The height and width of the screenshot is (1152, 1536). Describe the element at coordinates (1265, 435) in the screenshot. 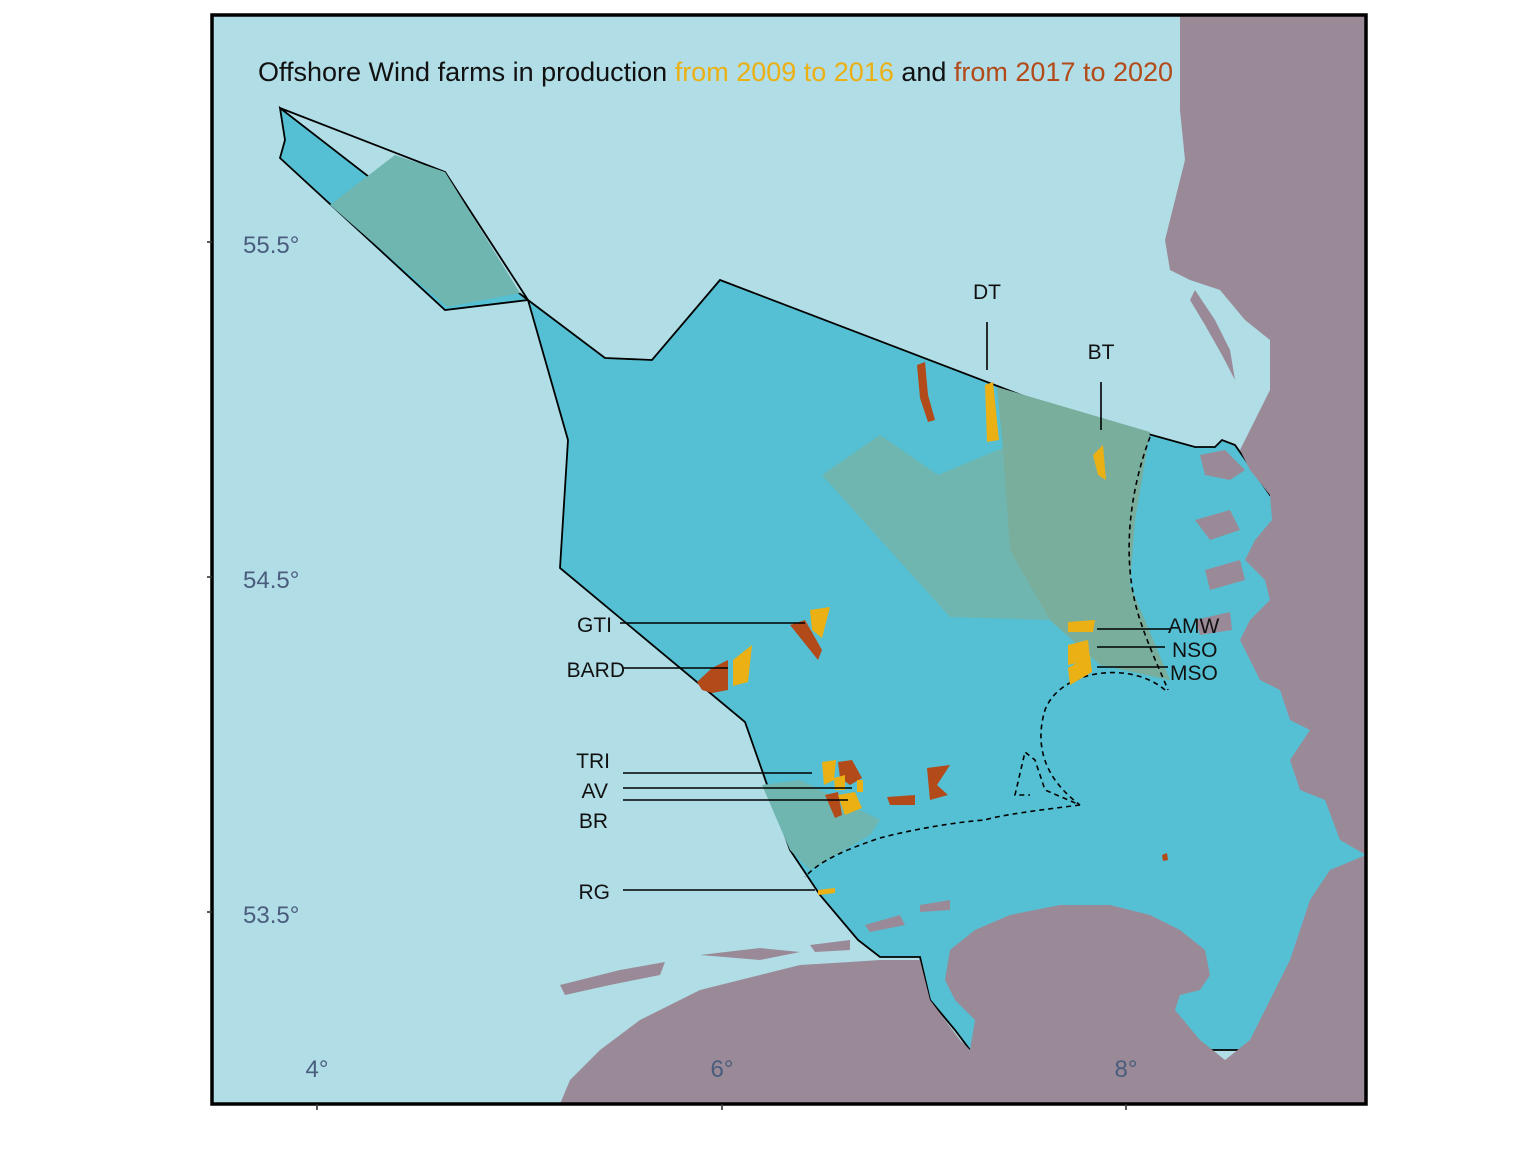

I see `land-denmark-germany` at that location.